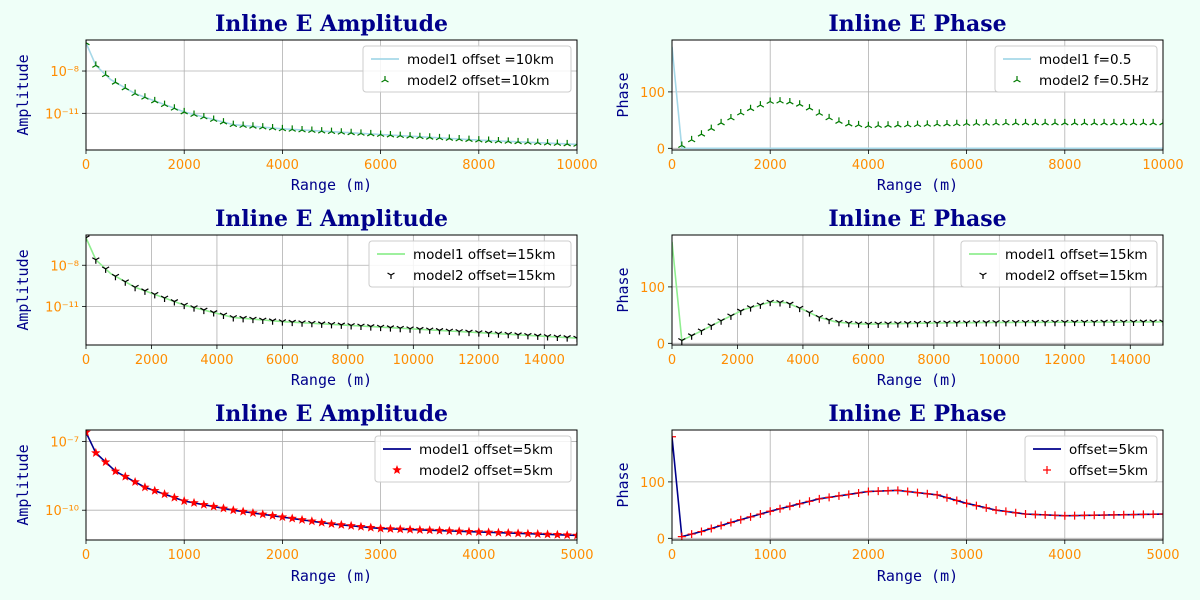 The width and height of the screenshot is (1200, 600). I want to click on chart-title: Inline E Amplitude, so click(331, 414).